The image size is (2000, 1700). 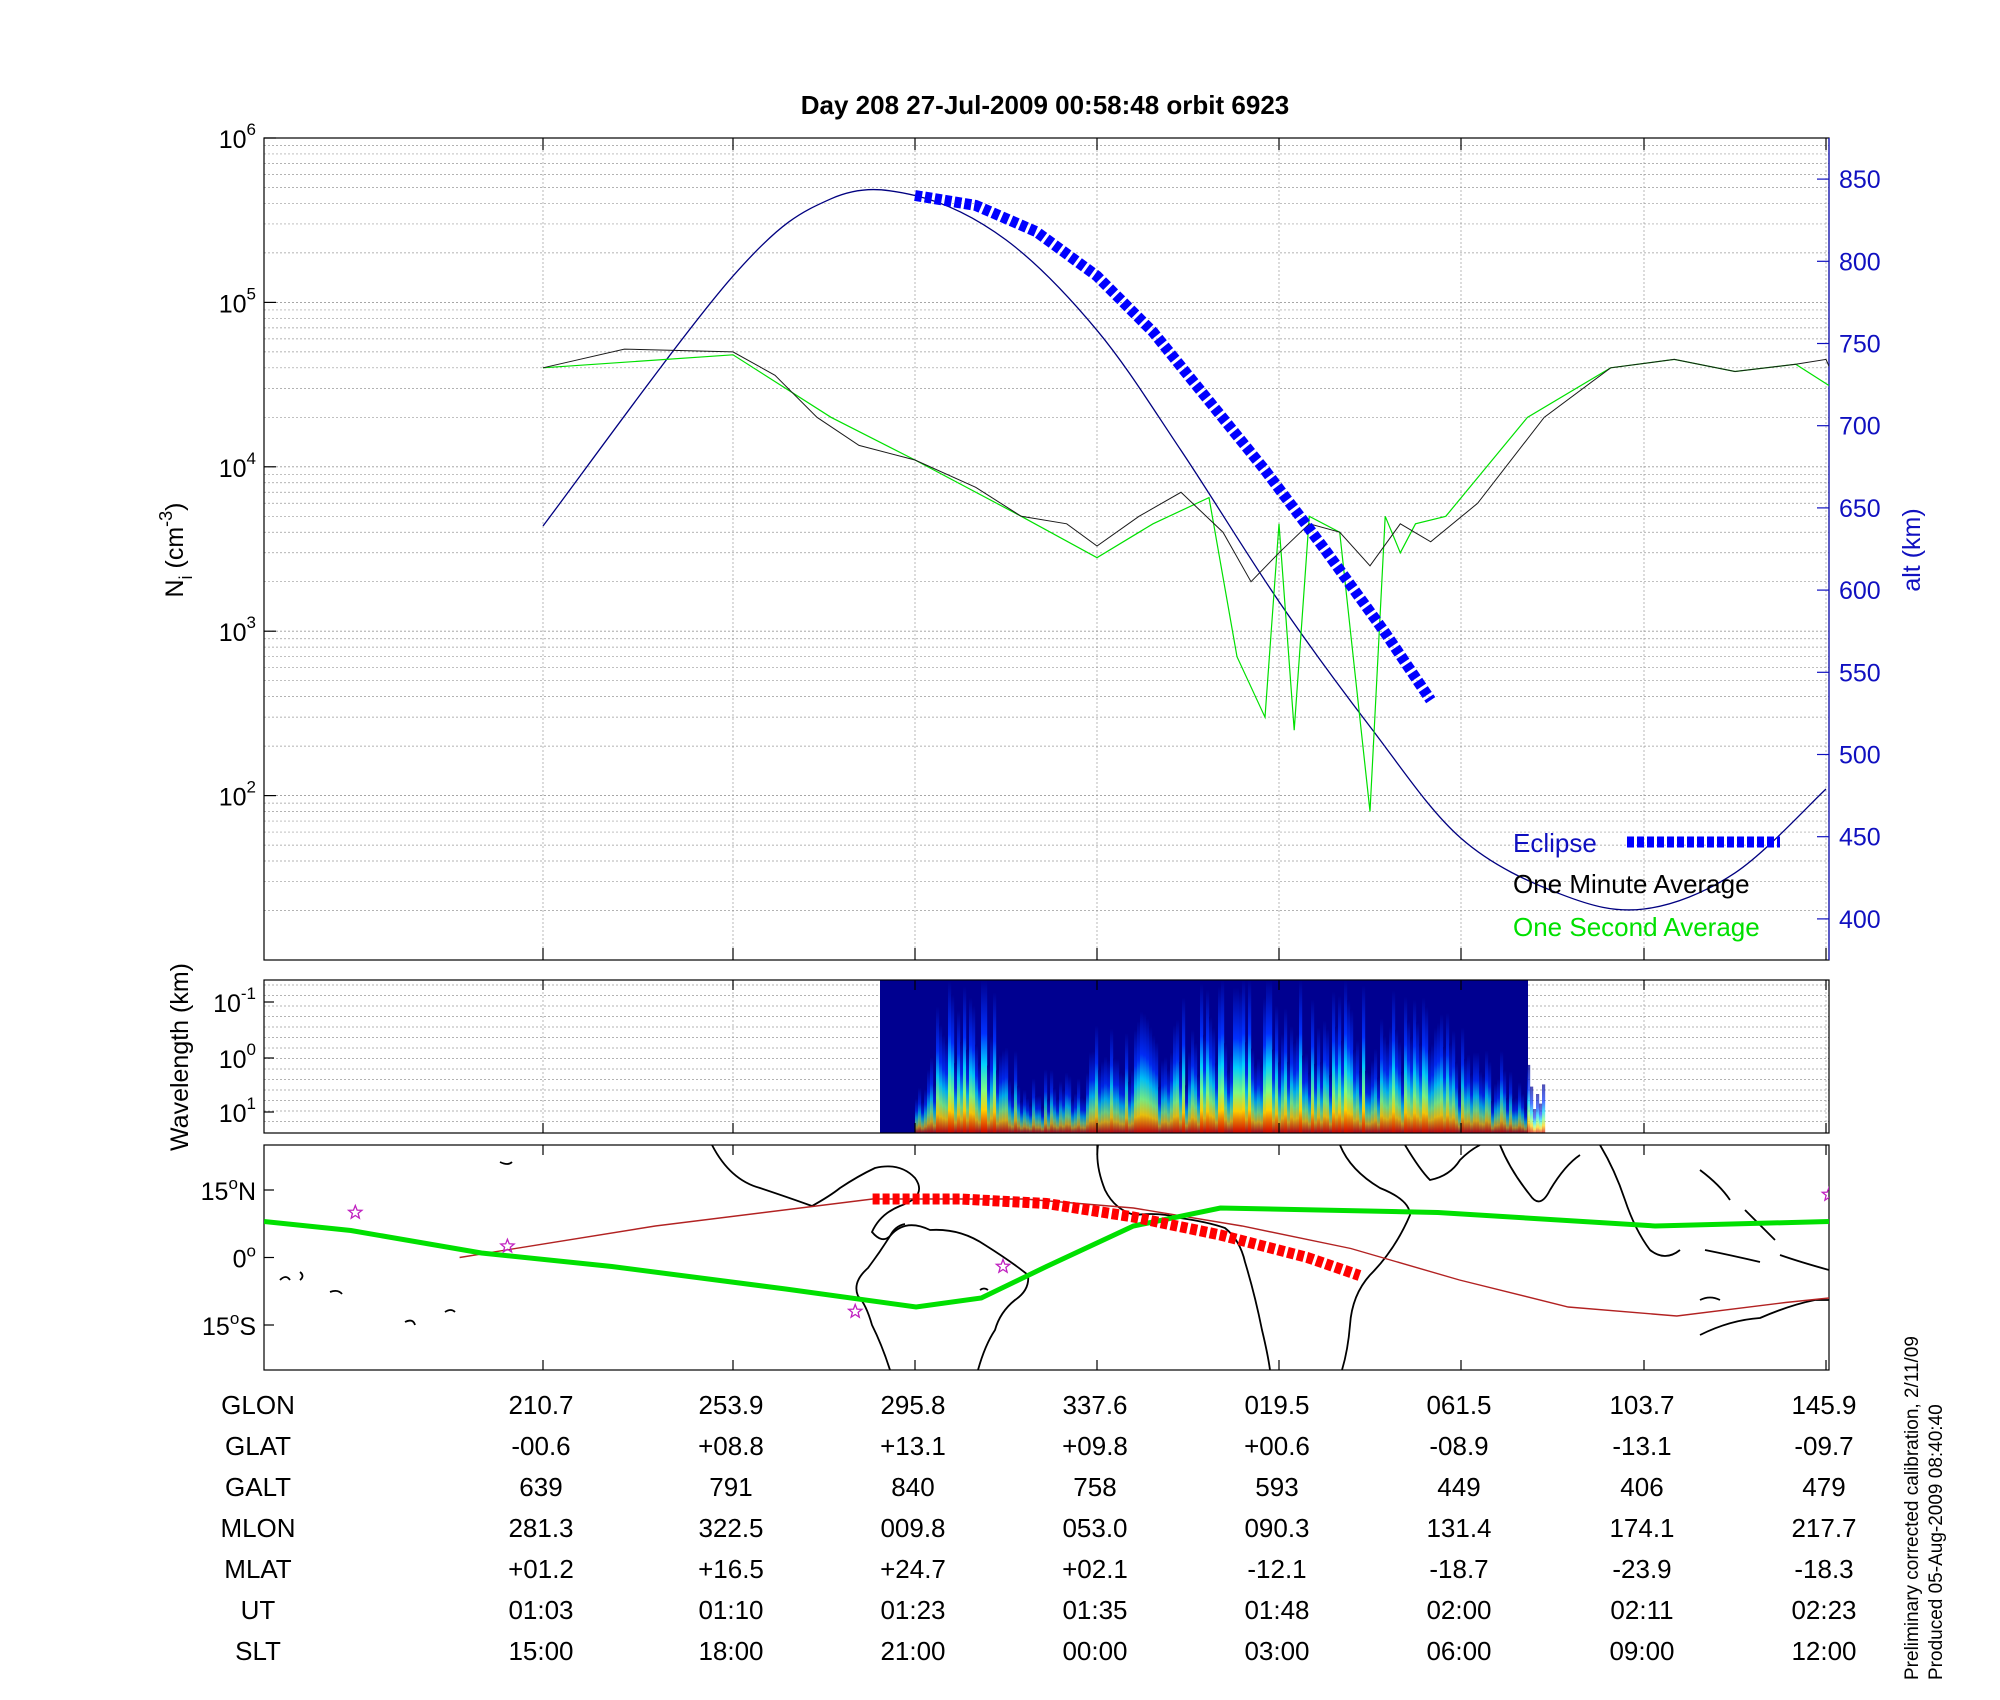 What do you see at coordinates (1849, 550) in the screenshot?
I see `top-y2-ticks: 850 800 750 700 650 600 550 500 450 400` at bounding box center [1849, 550].